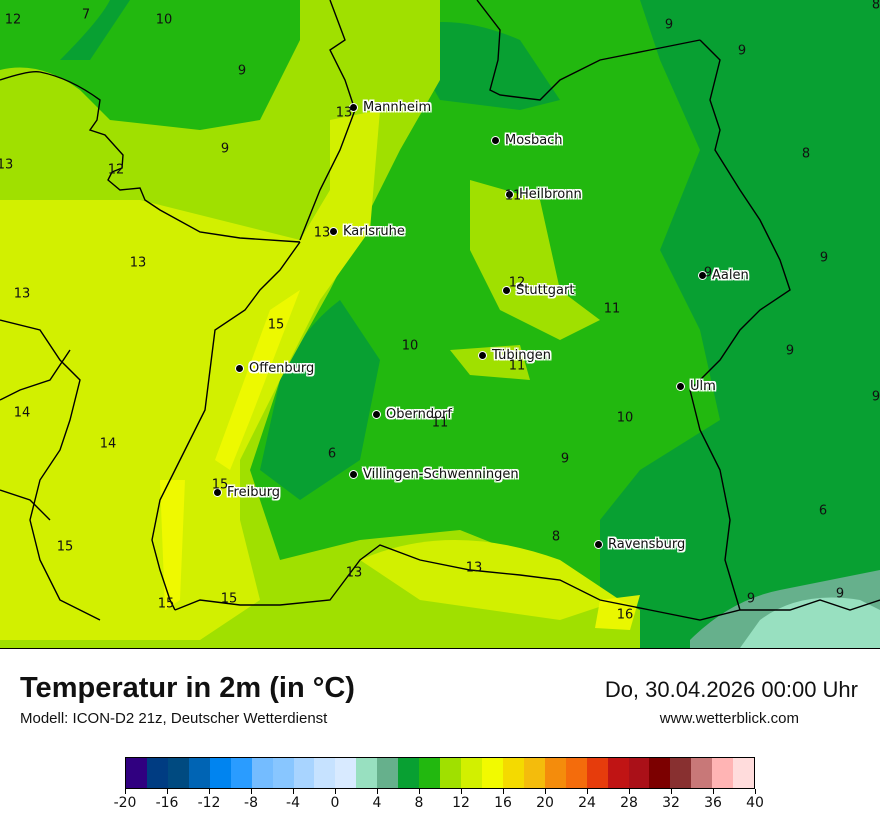 The image size is (880, 830). Describe the element at coordinates (282, 368) in the screenshot. I see `city-label: Offenburg` at that location.